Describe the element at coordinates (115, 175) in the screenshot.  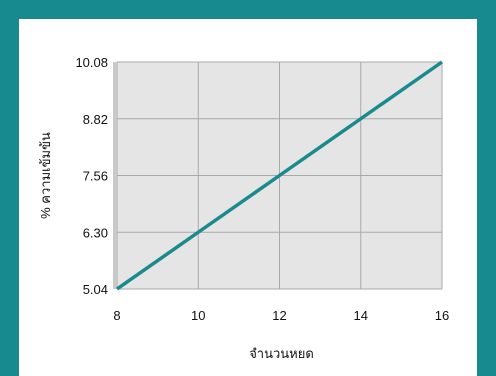
I see `y-axis-bar` at that location.